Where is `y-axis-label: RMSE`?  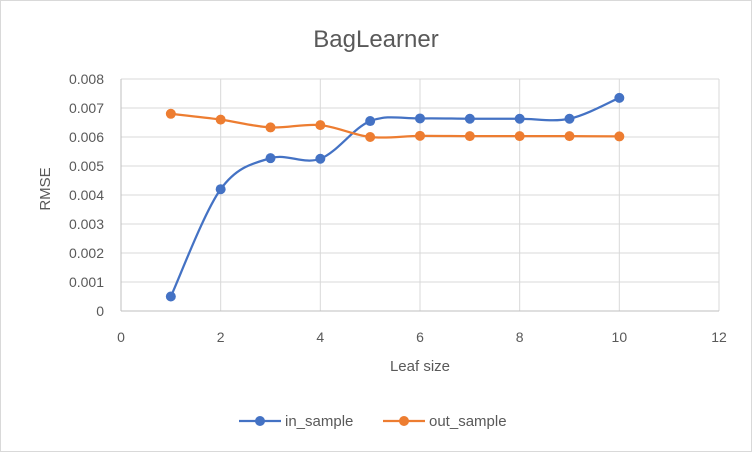
y-axis-label: RMSE is located at coordinates (45, 188).